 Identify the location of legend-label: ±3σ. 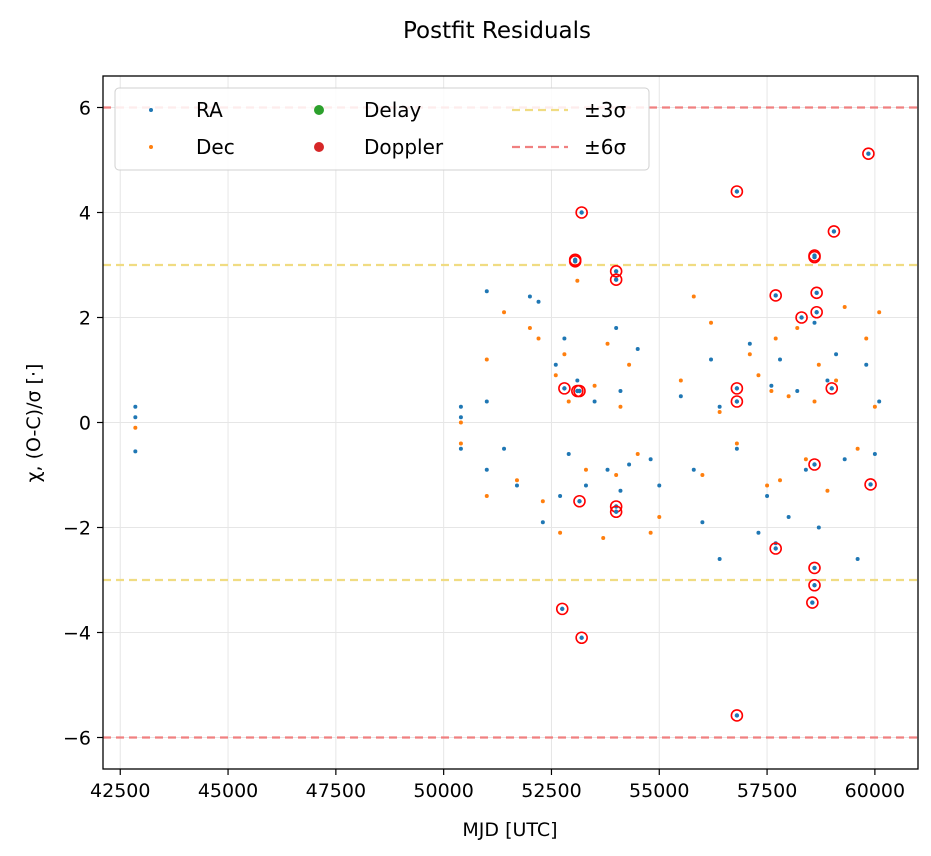
(605, 110).